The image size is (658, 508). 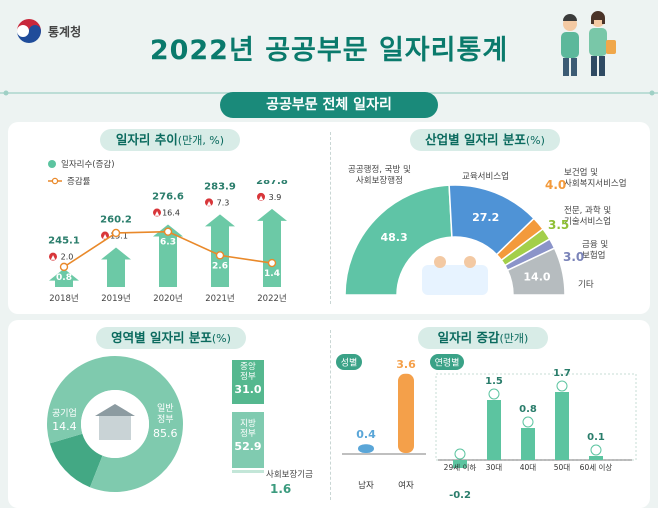 I want to click on sector-title: 영역별 일자리 분포, so click(x=161, y=337).